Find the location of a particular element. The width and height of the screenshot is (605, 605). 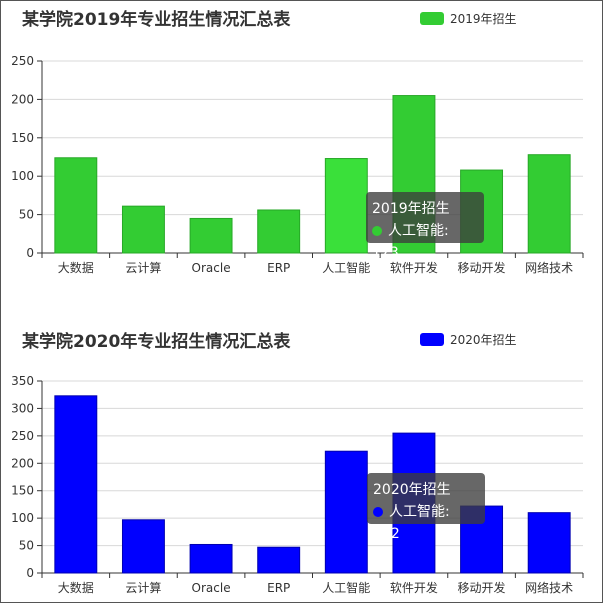

tooltip-row: 人工智能: 123 is located at coordinates (425, 242).